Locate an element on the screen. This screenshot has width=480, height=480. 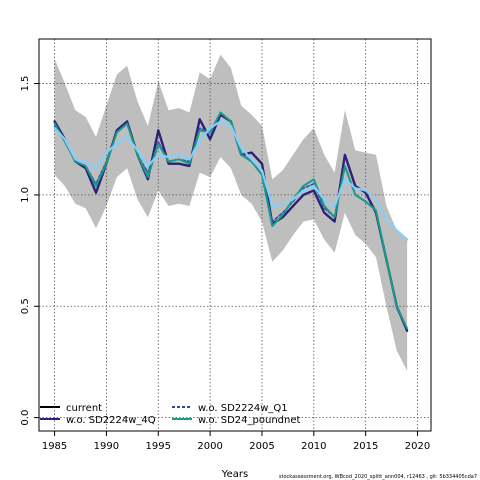
x-axis-title: Years is located at coordinates (234, 474).